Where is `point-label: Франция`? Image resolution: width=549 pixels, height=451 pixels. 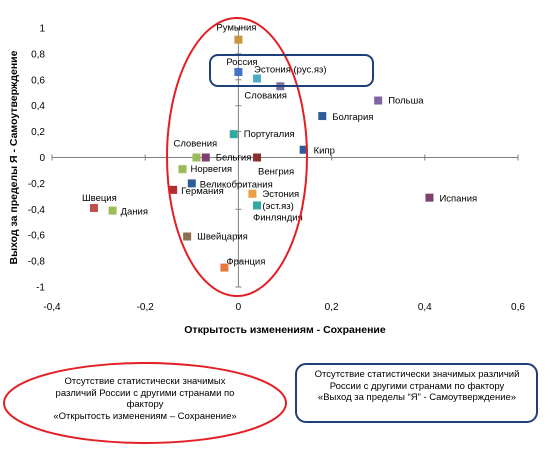 point-label: Франция is located at coordinates (245, 262).